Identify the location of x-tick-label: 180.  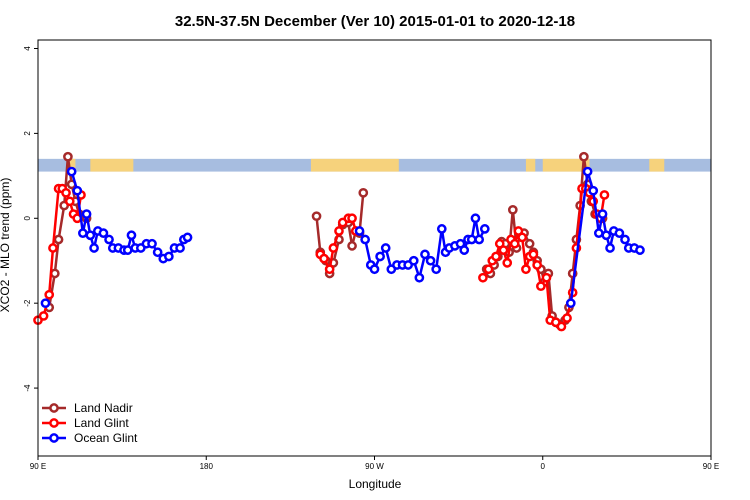
(207, 466).